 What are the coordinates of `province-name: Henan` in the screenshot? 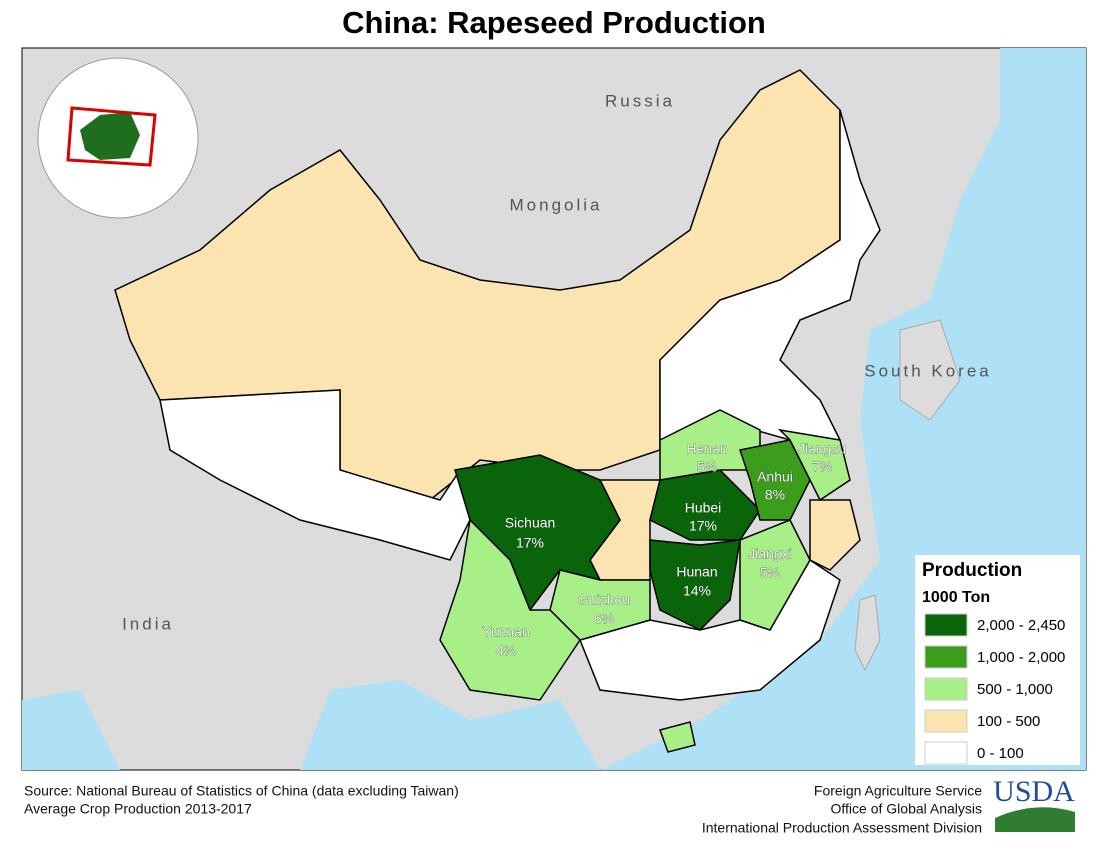 It's located at (706, 449).